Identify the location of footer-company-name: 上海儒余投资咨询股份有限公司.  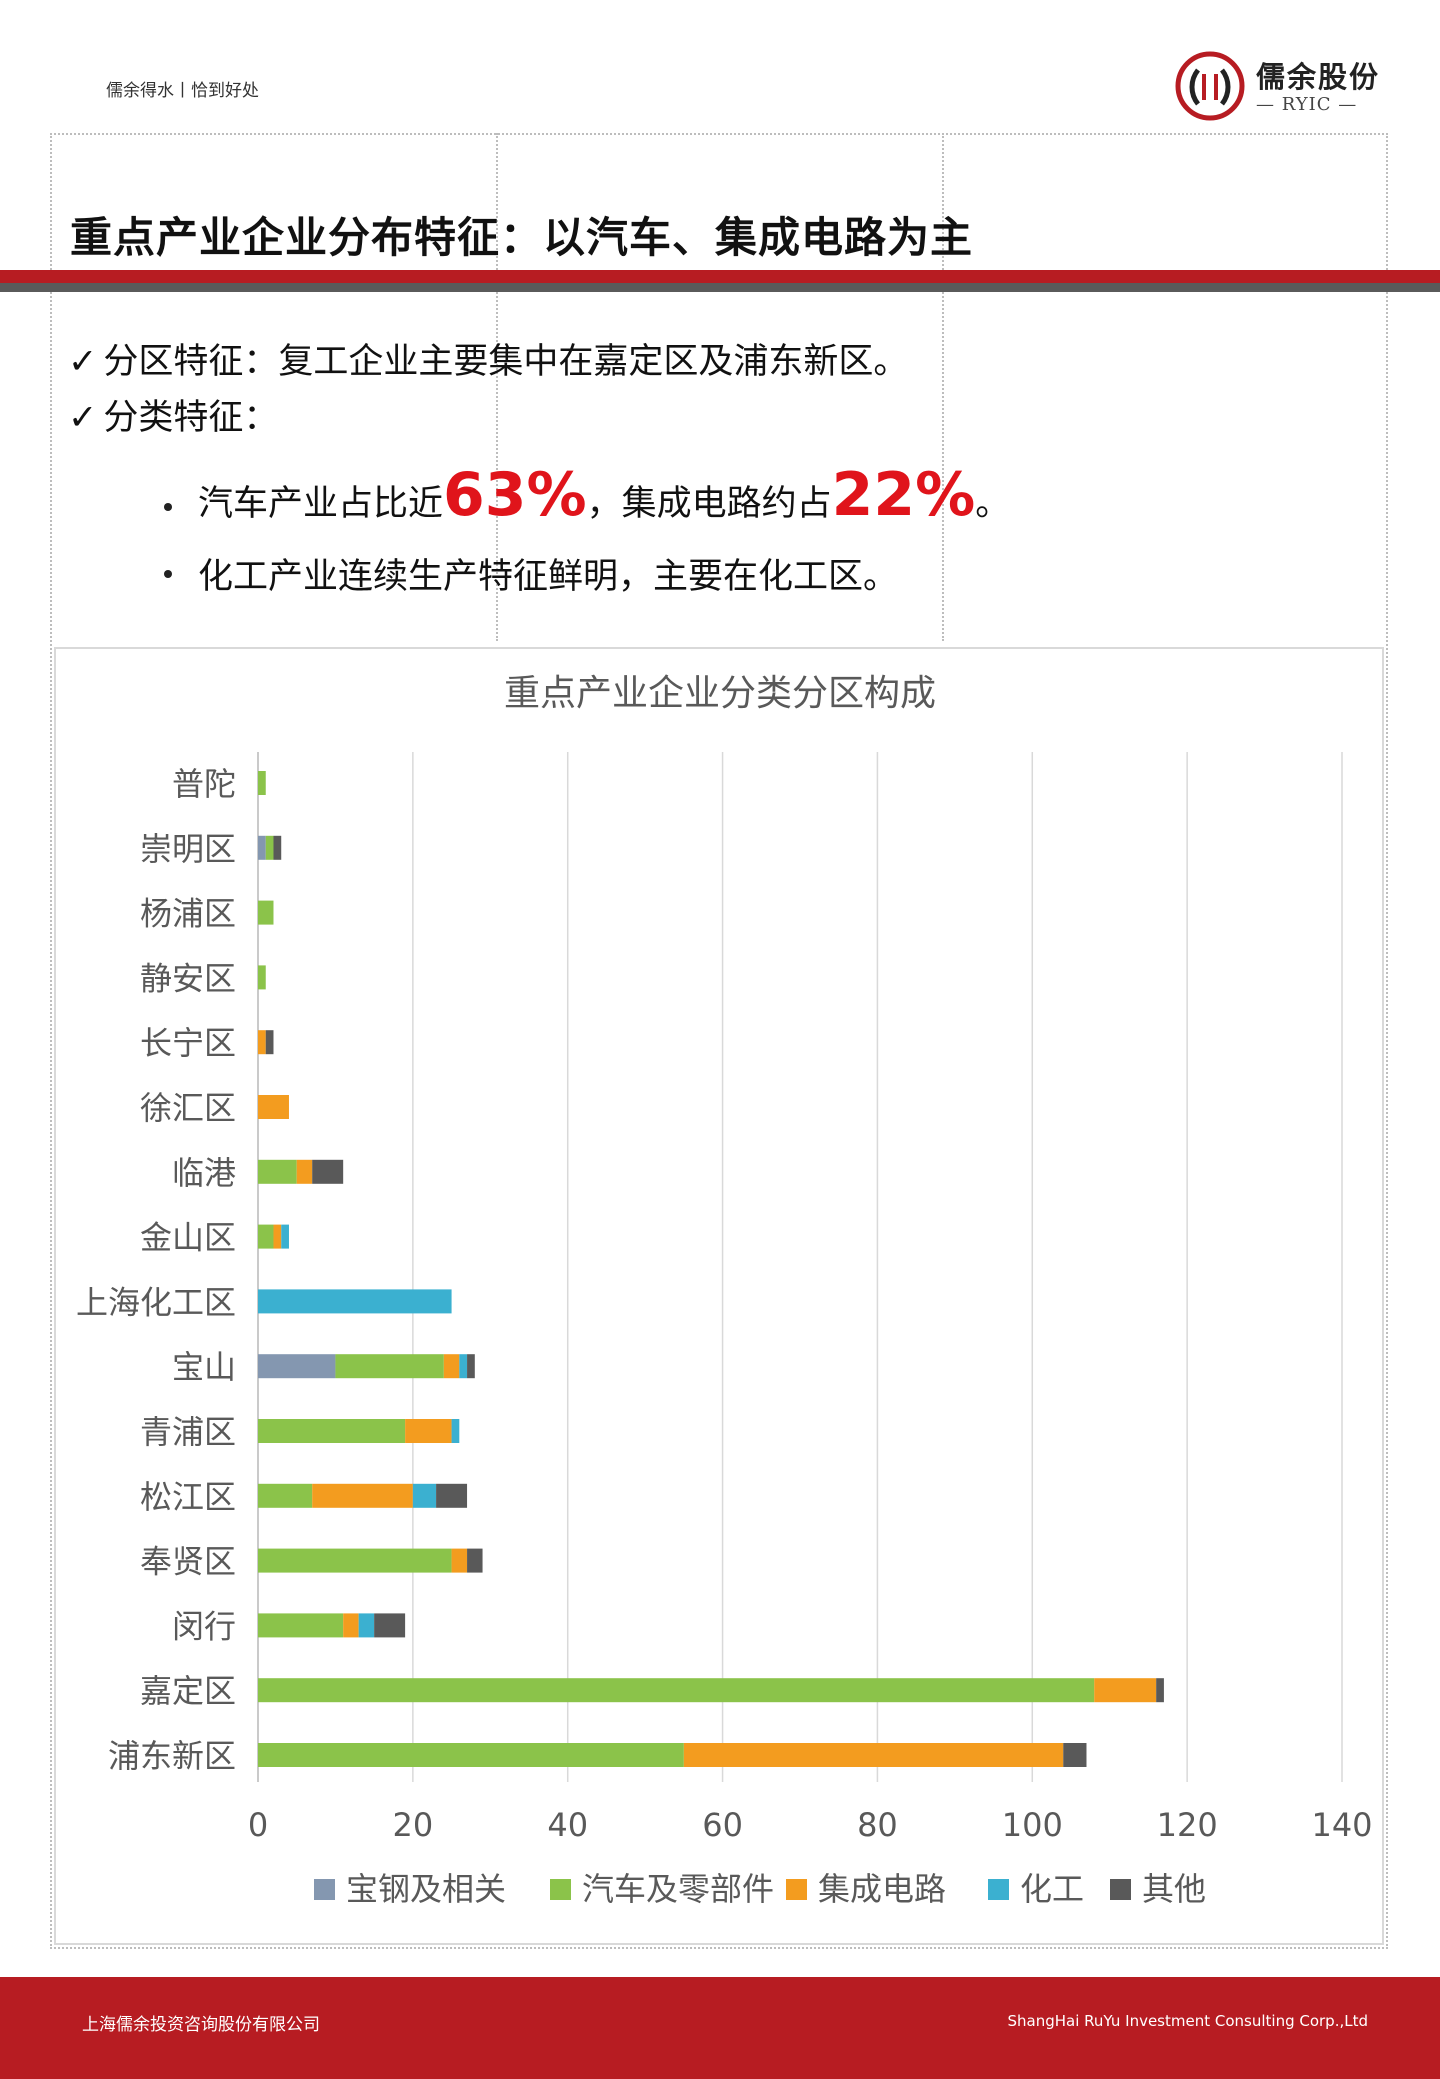
(201, 2025).